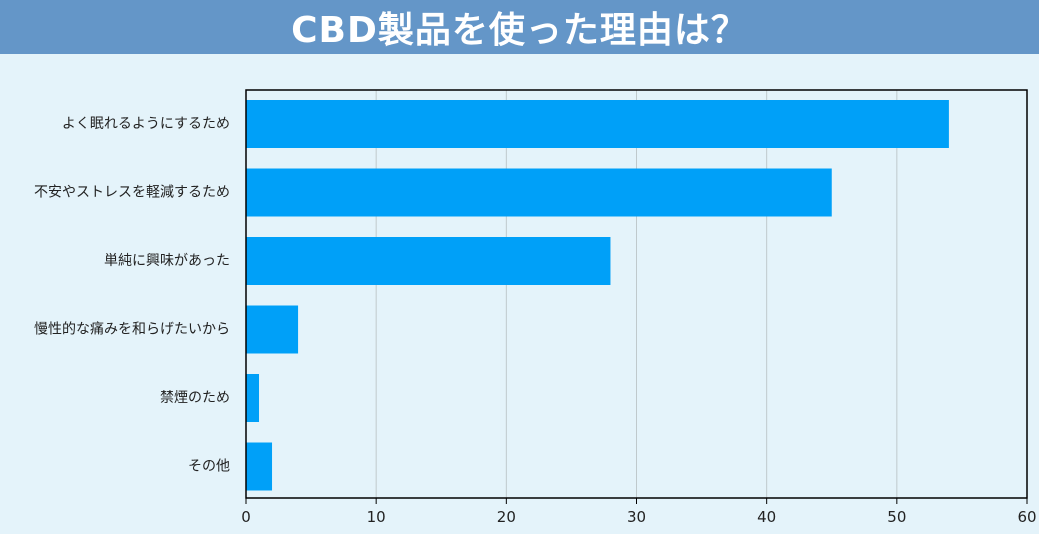  What do you see at coordinates (209, 467) in the screenshot?
I see `category-label: その他` at bounding box center [209, 467].